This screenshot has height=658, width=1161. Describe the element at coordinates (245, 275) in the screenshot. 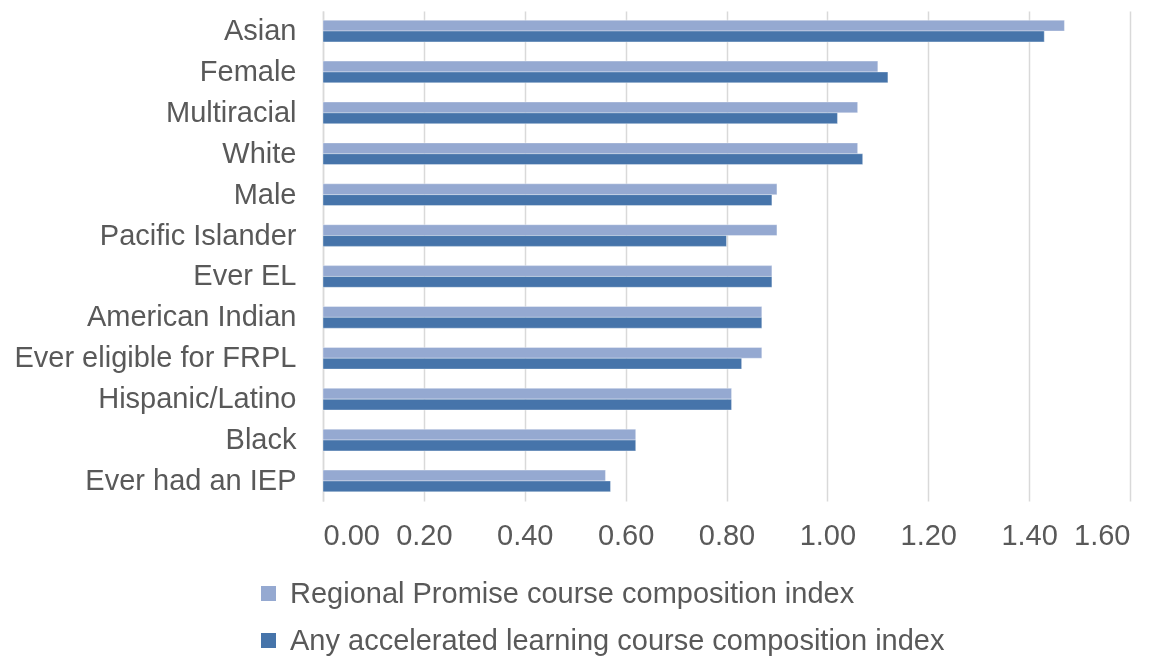

I see `y-tick-label: Ever EL` at that location.